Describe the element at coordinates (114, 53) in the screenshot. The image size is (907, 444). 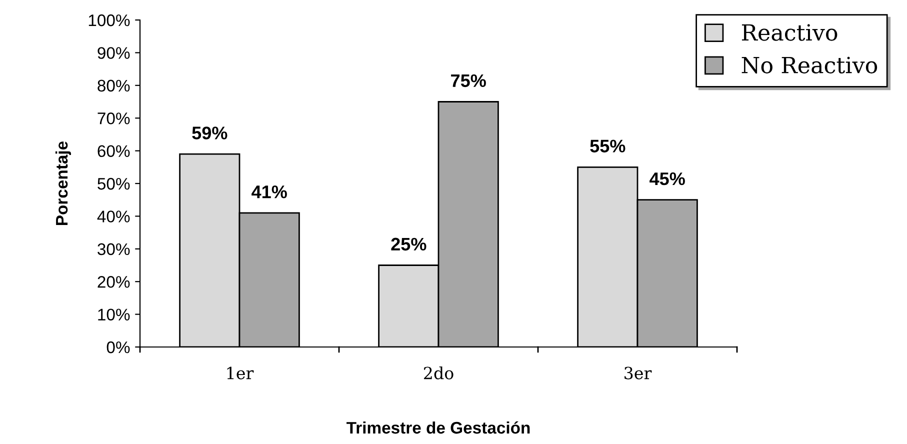
I see `y-tick-label: 90%` at that location.